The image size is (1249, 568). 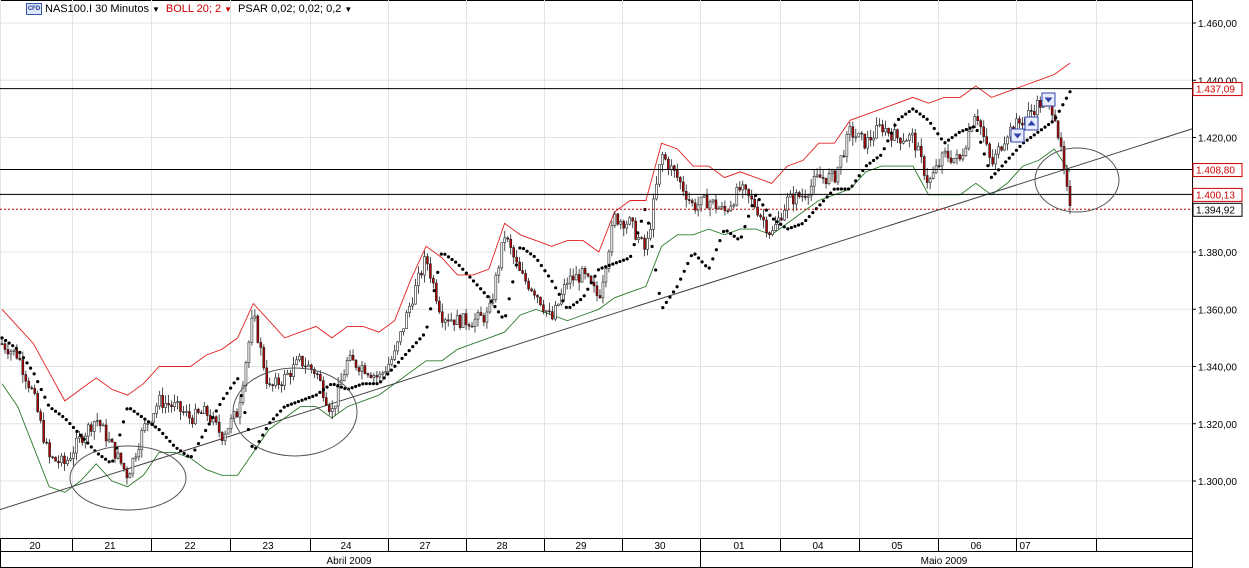 I want to click on arrow-icon, so click(x=1017, y=136).